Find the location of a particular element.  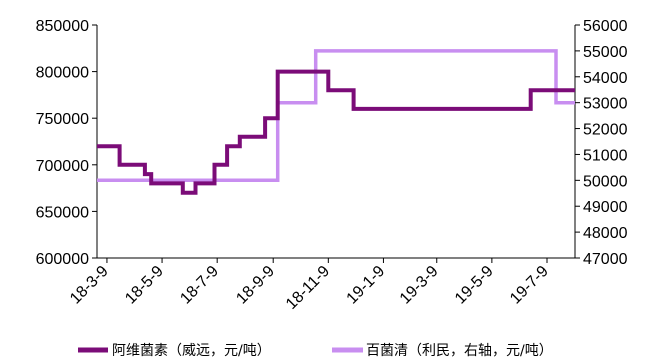

right-tick-label: 53000 is located at coordinates (605, 104).